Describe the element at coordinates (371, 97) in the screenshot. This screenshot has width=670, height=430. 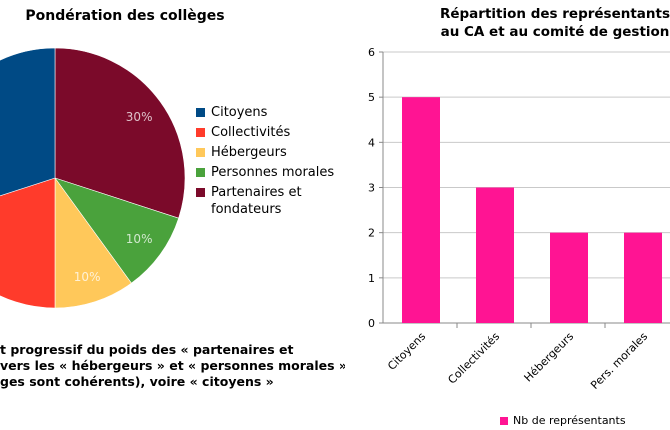
I see `y-tick-label: 5` at that location.